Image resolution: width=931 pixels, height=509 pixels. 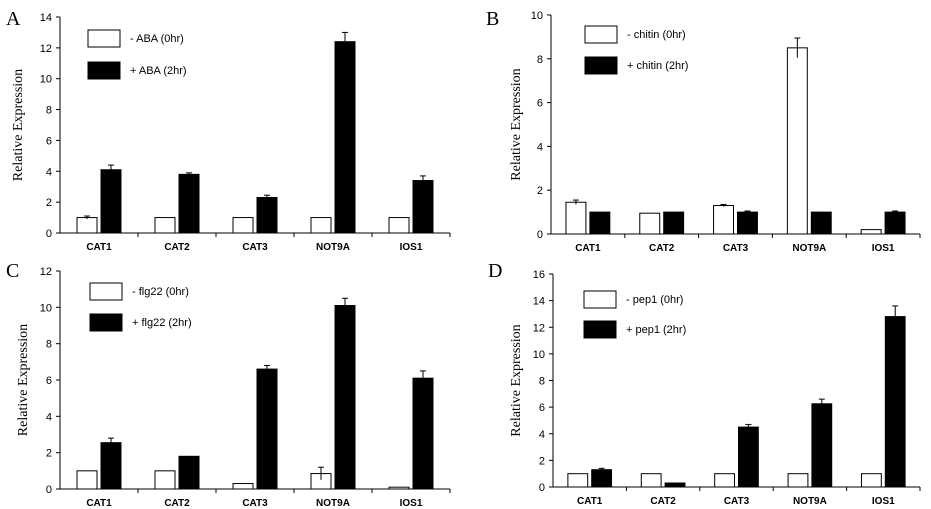 I want to click on panel-d-y-tick-label: 4, so click(x=542, y=435).